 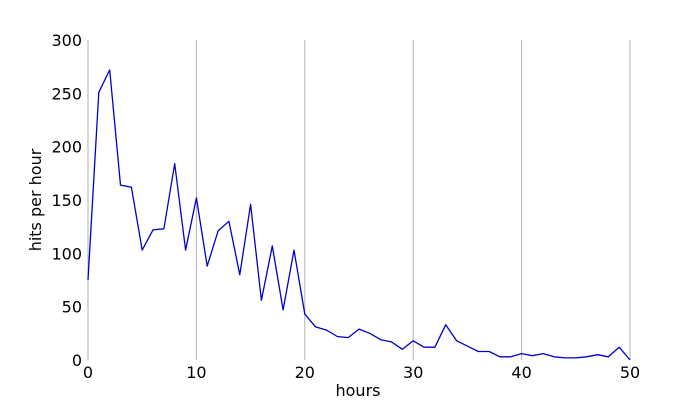 What do you see at coordinates (361, 372) in the screenshot?
I see `x-axis-ticks: 0 10 20 30 40 50` at bounding box center [361, 372].